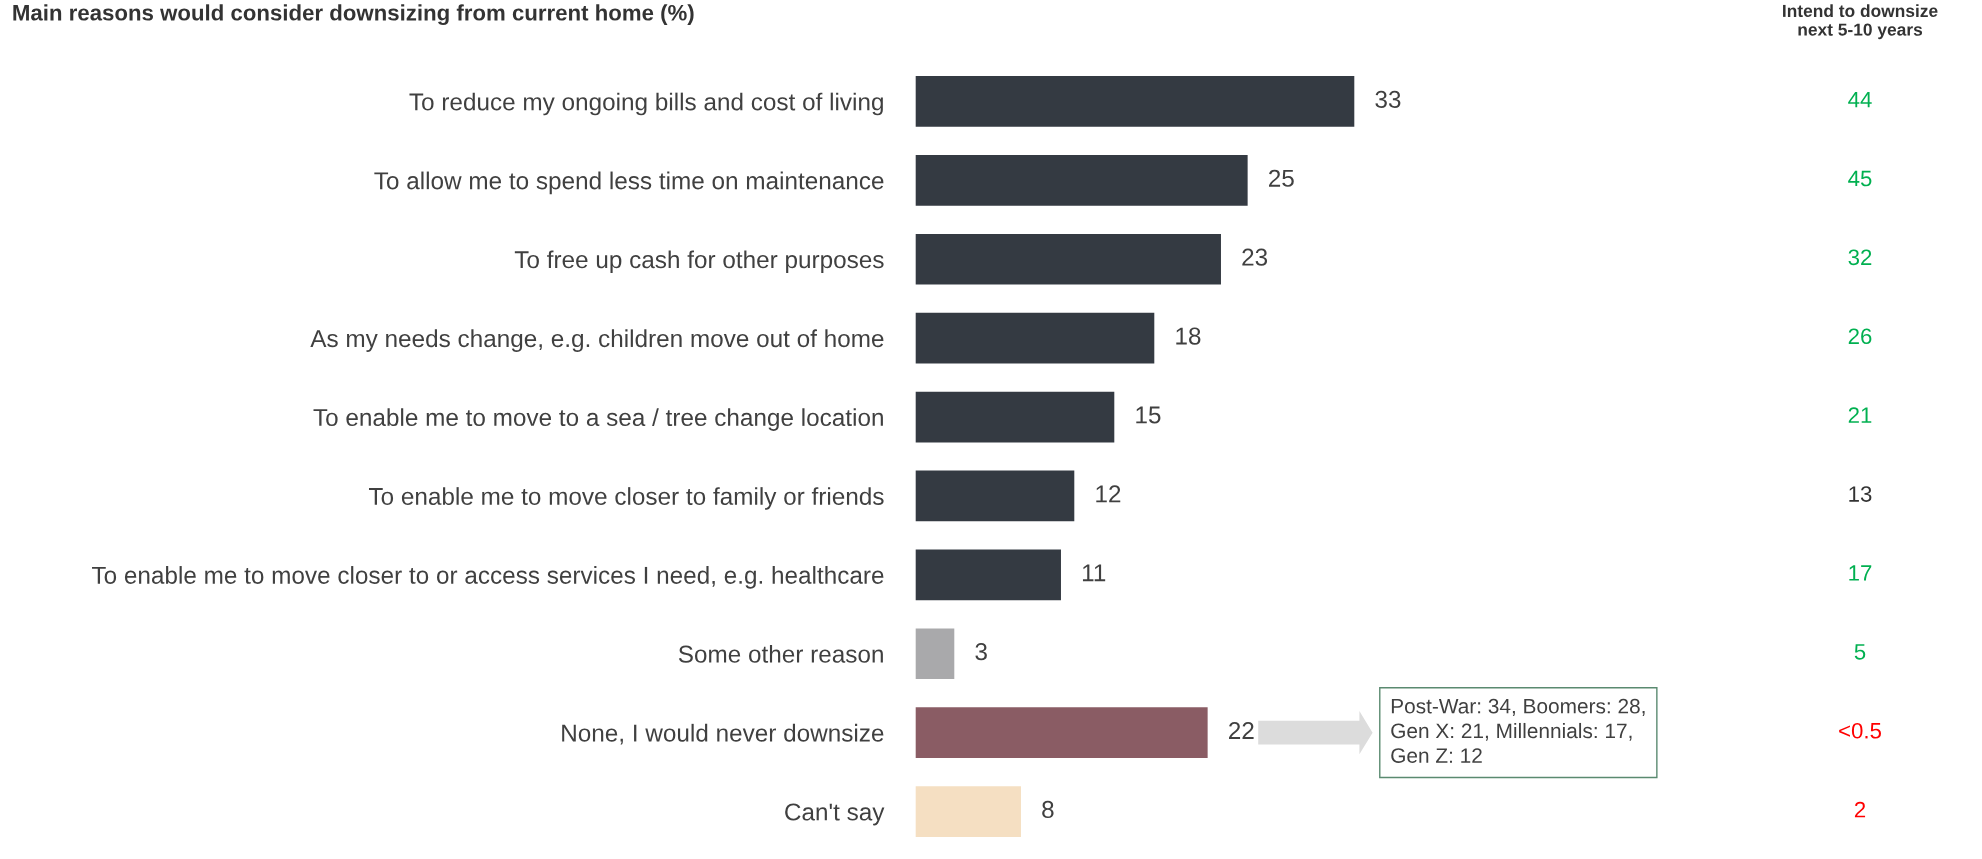 The image size is (1982, 859). What do you see at coordinates (723, 734) in the screenshot?
I see `y-tick-label: None, I would never downsize` at bounding box center [723, 734].